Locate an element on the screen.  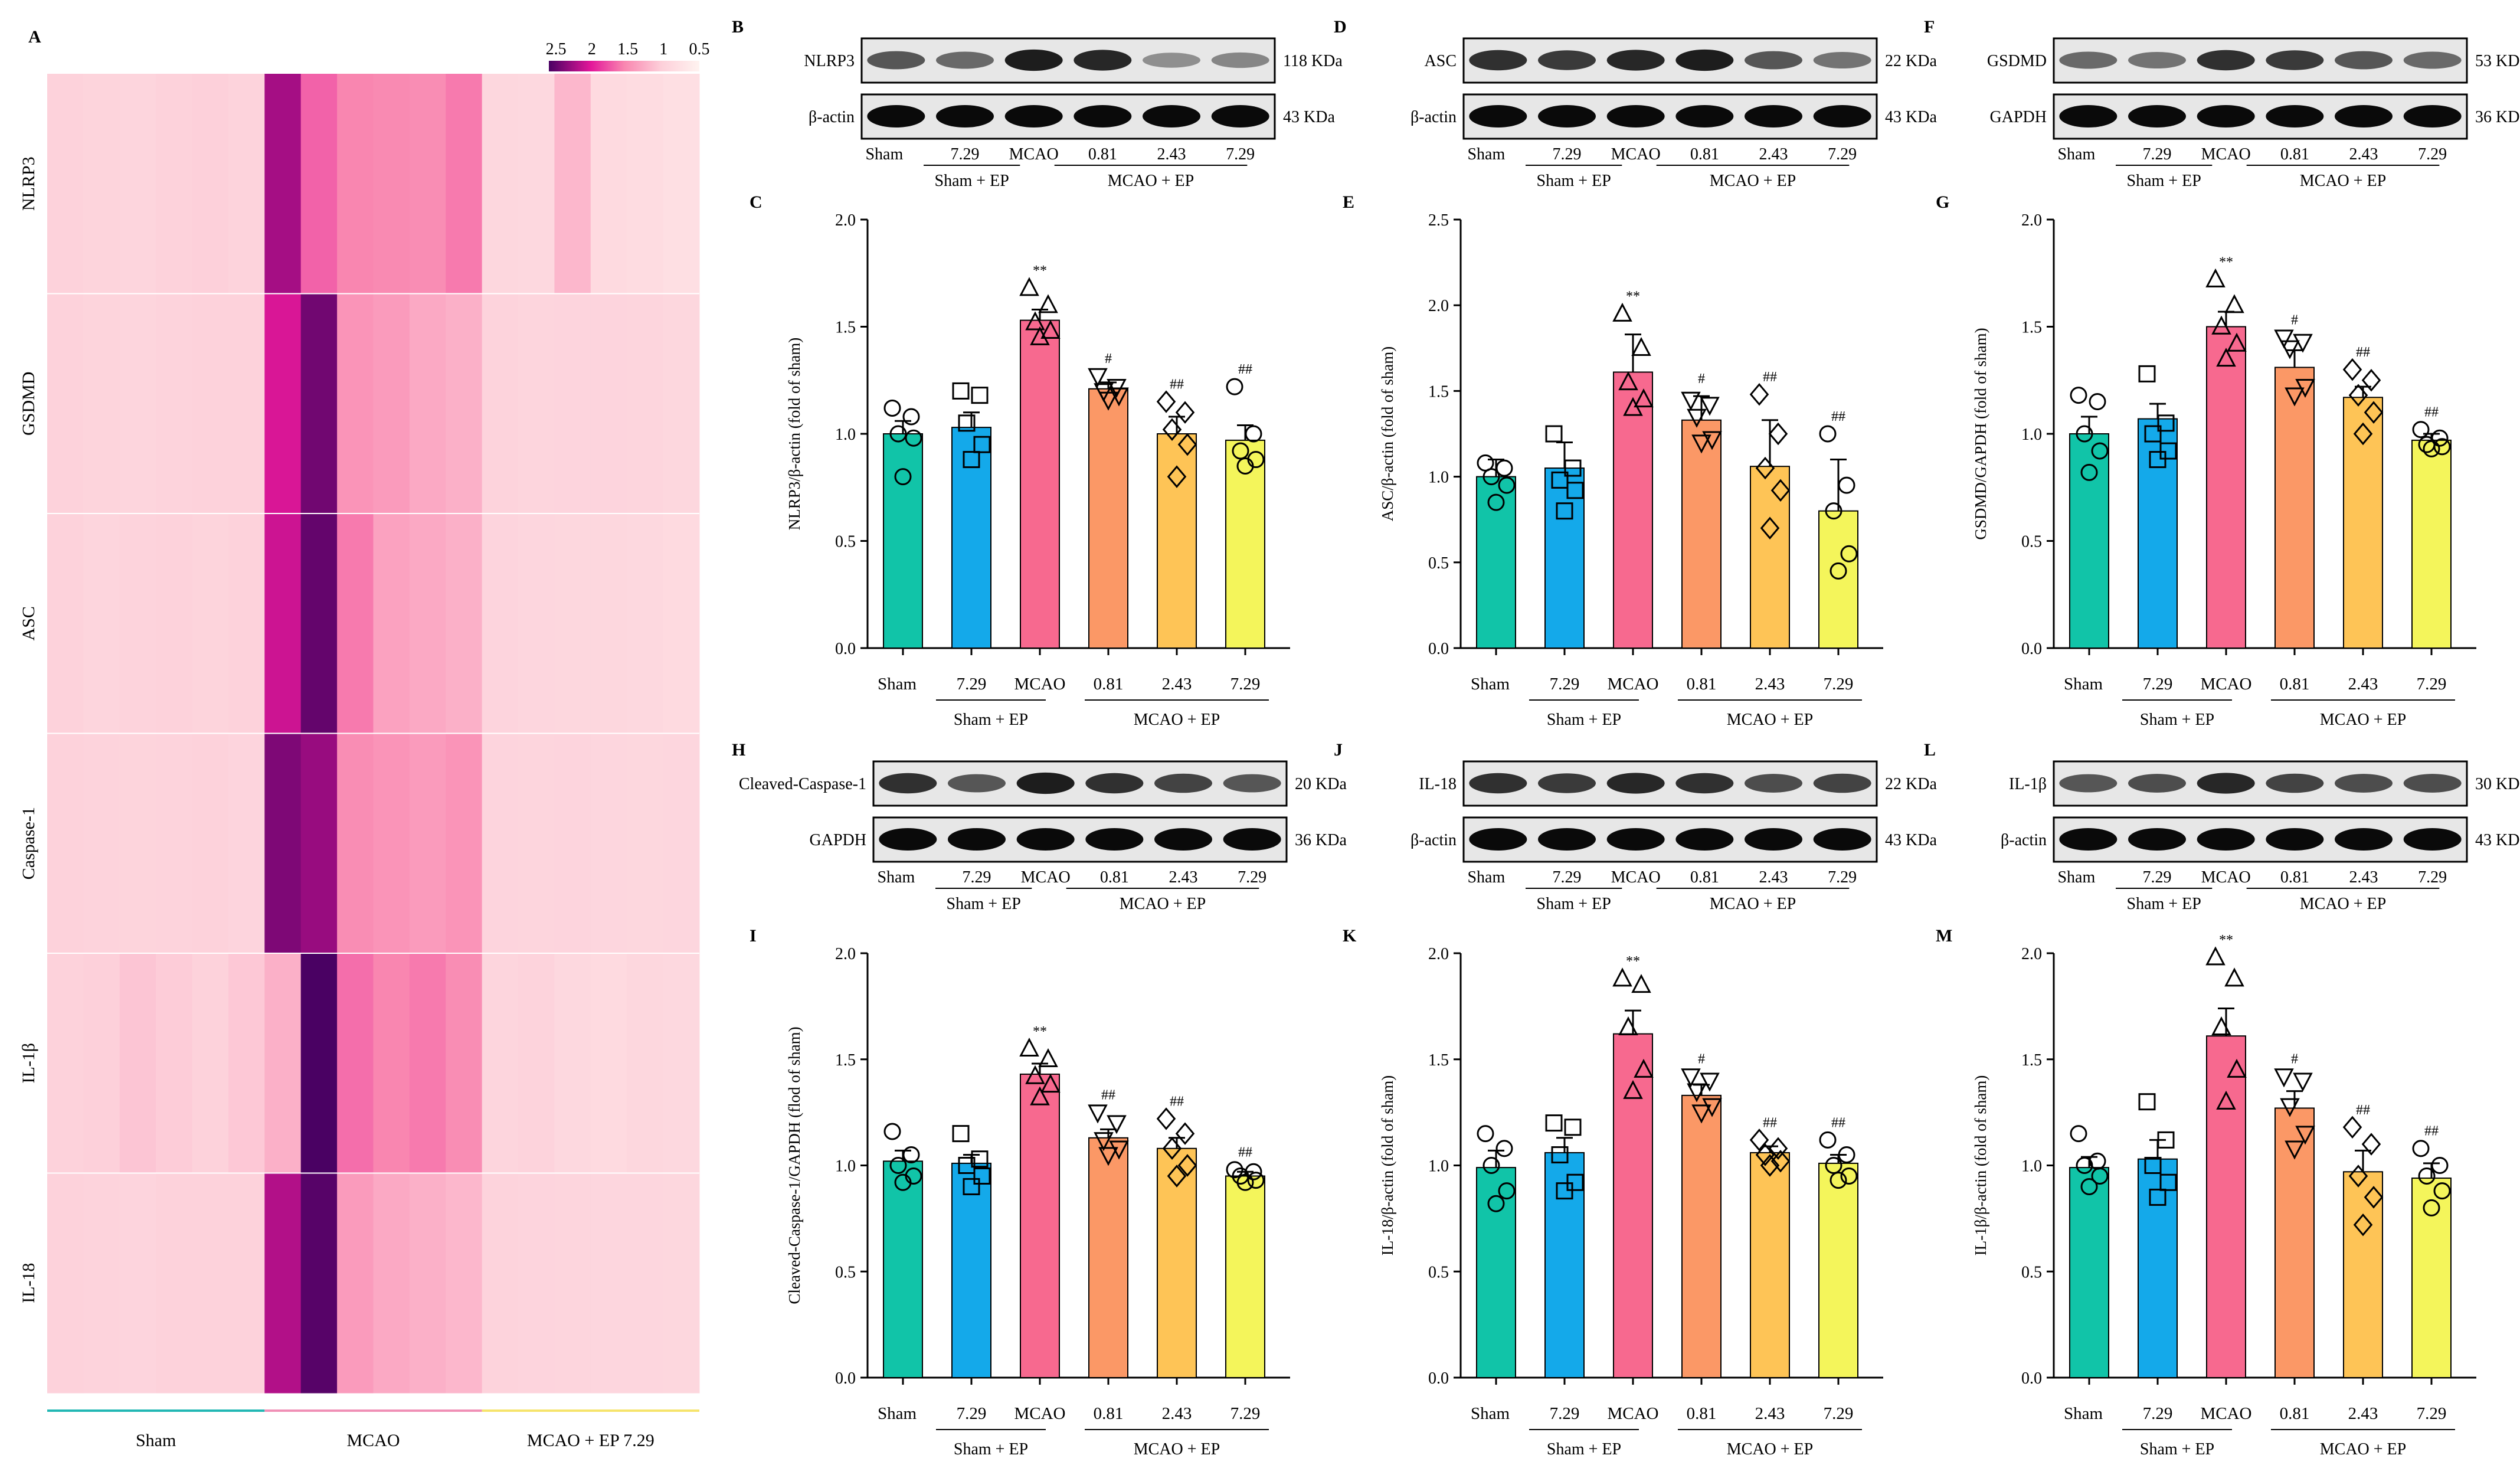
significance-label: ** is located at coordinates (1040, 1031).